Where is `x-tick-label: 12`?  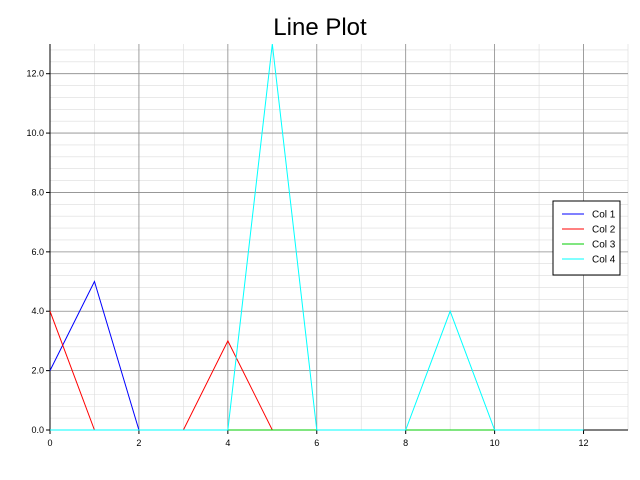 x-tick-label: 12 is located at coordinates (584, 443).